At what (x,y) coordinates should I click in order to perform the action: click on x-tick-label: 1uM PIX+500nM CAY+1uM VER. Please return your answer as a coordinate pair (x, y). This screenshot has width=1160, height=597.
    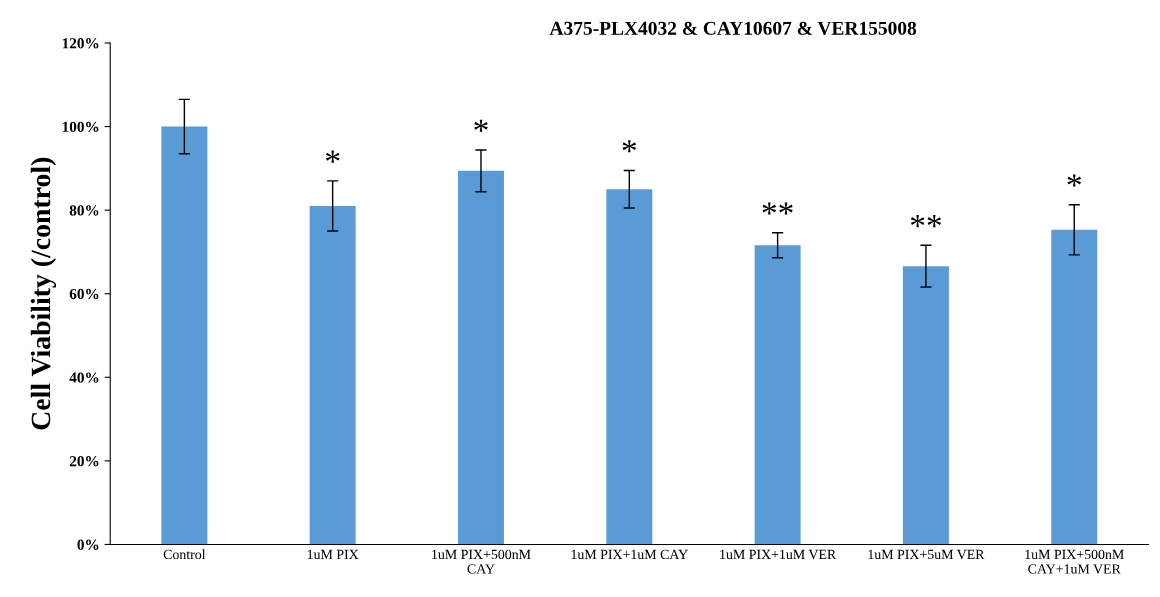
    Looking at the image, I should click on (1074, 561).